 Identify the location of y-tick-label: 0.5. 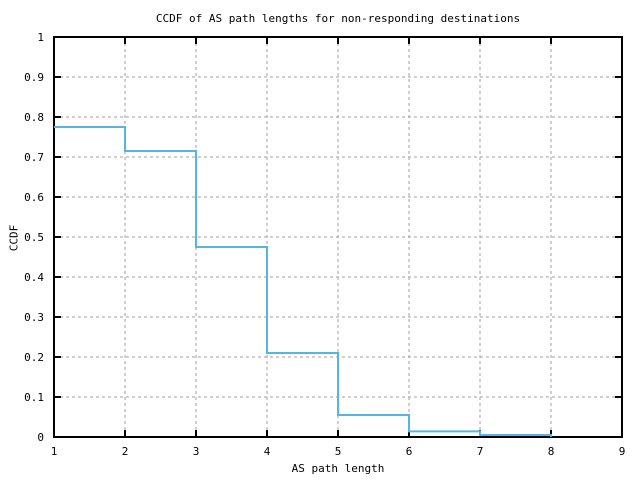
(34, 237).